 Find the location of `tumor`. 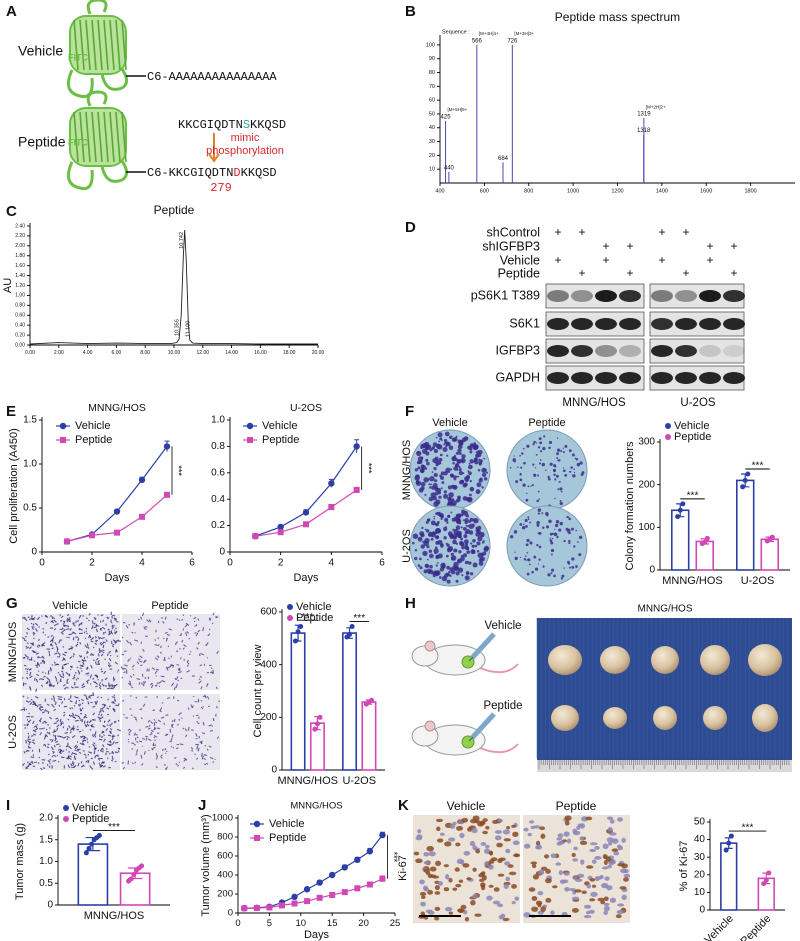

tumor is located at coordinates (665, 660).